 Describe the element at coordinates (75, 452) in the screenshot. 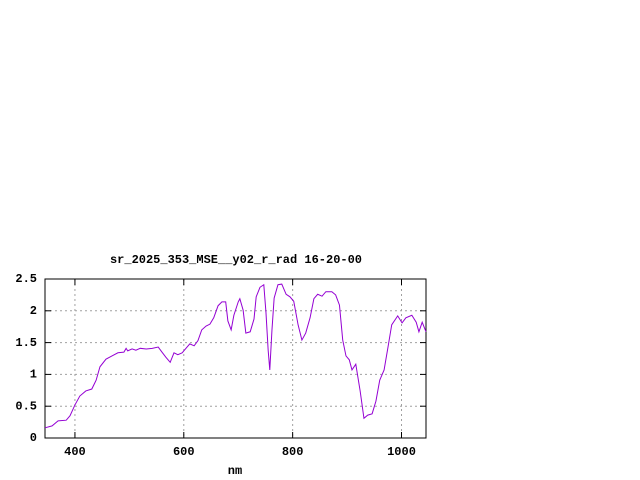

I see `x-tick-label: 400` at that location.